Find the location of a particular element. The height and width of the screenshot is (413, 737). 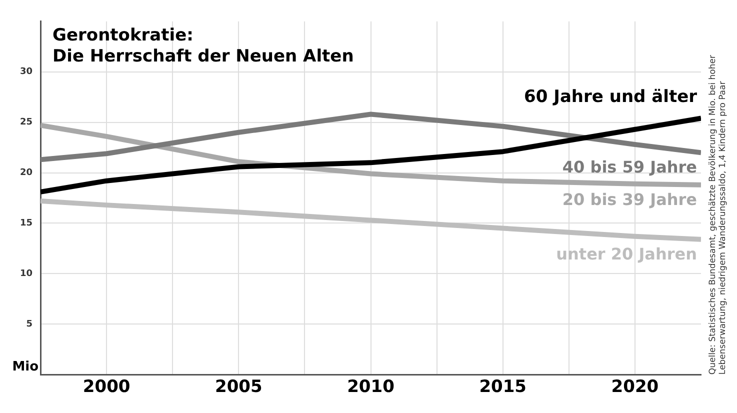

y-tick-label: 5 is located at coordinates (29, 324).